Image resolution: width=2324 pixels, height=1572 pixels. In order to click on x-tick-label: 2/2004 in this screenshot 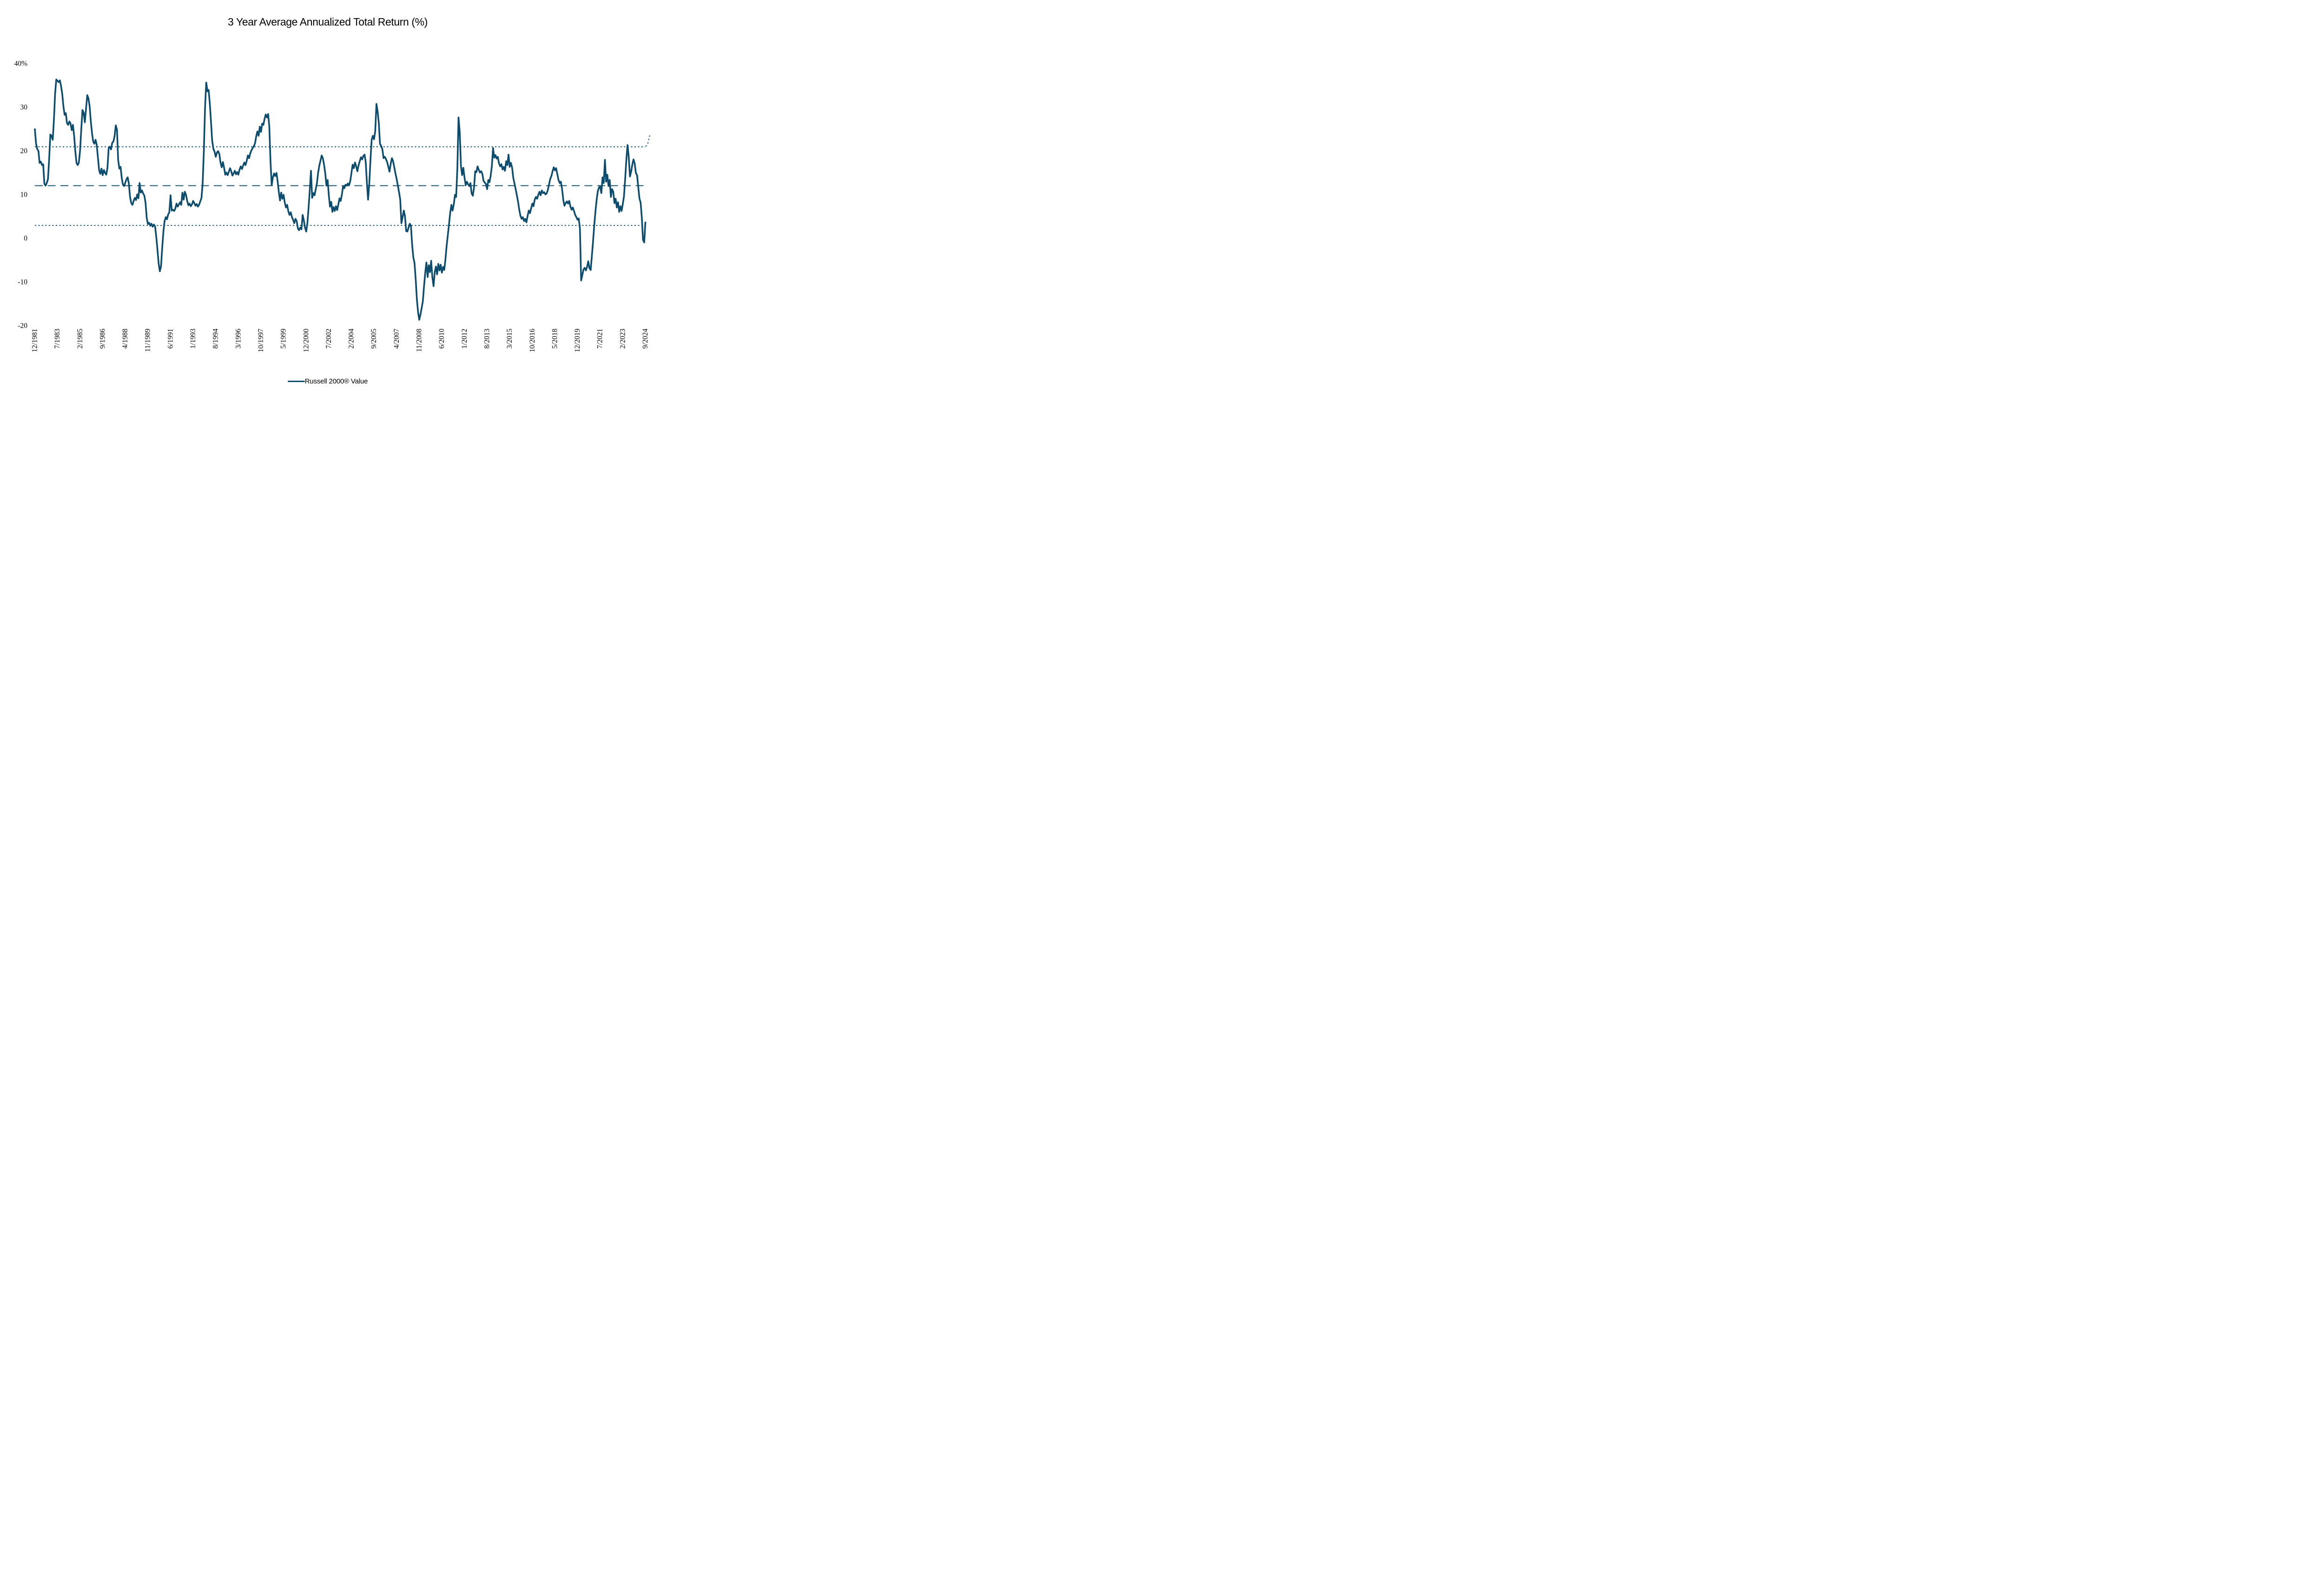, I will do `click(352, 339)`.